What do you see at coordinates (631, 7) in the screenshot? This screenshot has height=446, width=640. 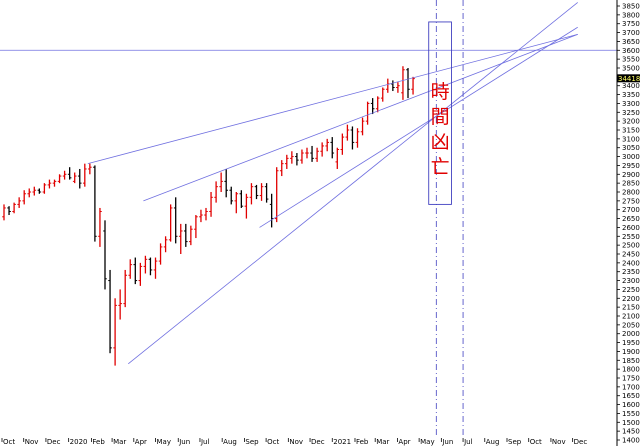 I see `y-tick-label: 38500` at bounding box center [631, 7].